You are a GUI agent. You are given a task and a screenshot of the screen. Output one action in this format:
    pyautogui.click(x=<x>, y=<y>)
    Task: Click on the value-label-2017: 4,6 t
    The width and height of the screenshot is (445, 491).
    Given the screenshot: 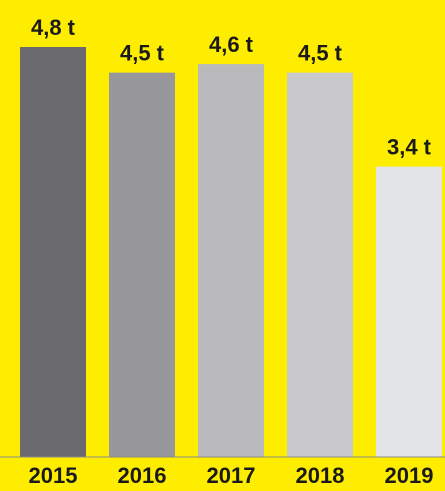 What is the action you would take?
    pyautogui.click(x=231, y=44)
    